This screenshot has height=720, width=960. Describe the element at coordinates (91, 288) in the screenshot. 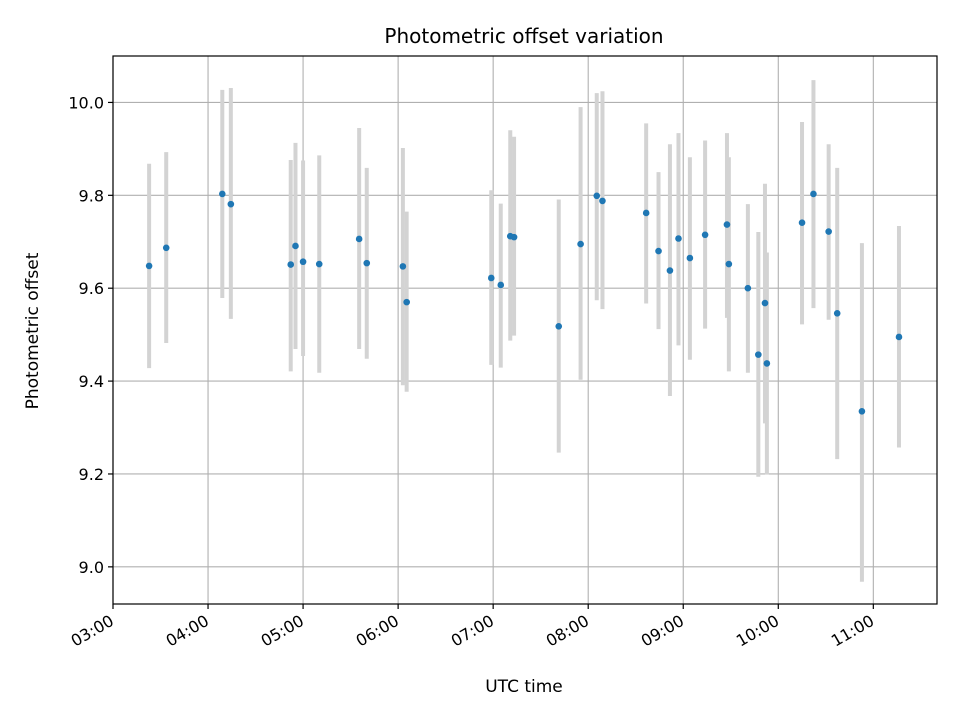

I see `y-tick-label: 9.6` at that location.